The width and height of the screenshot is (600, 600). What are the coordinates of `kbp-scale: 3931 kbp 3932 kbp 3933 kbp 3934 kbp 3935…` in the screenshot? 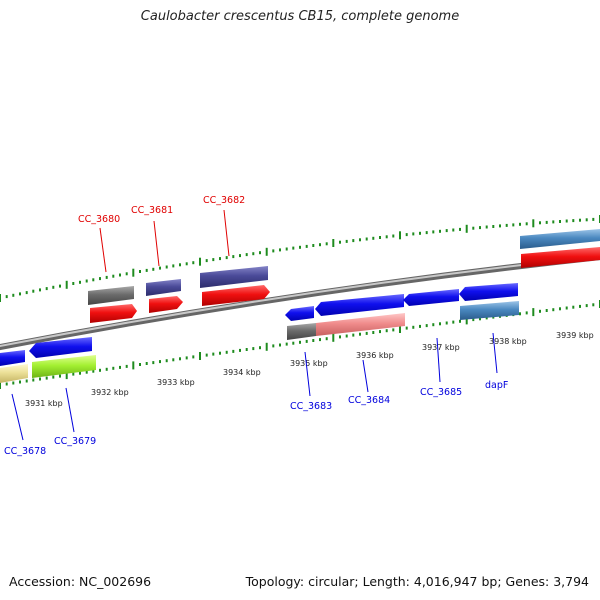 It's located at (309, 369).